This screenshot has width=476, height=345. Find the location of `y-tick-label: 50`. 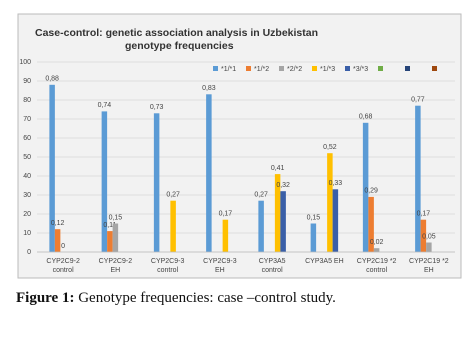

y-tick-label: 50 is located at coordinates (27, 157).